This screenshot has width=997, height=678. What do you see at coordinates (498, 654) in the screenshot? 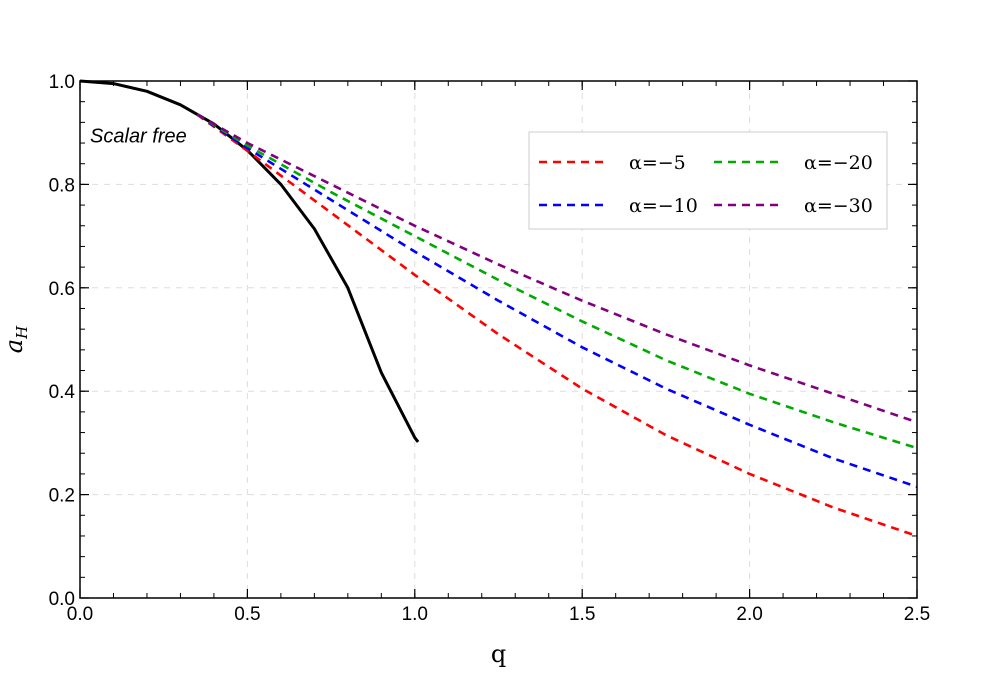
I see `x-axis-title: q` at bounding box center [498, 654].